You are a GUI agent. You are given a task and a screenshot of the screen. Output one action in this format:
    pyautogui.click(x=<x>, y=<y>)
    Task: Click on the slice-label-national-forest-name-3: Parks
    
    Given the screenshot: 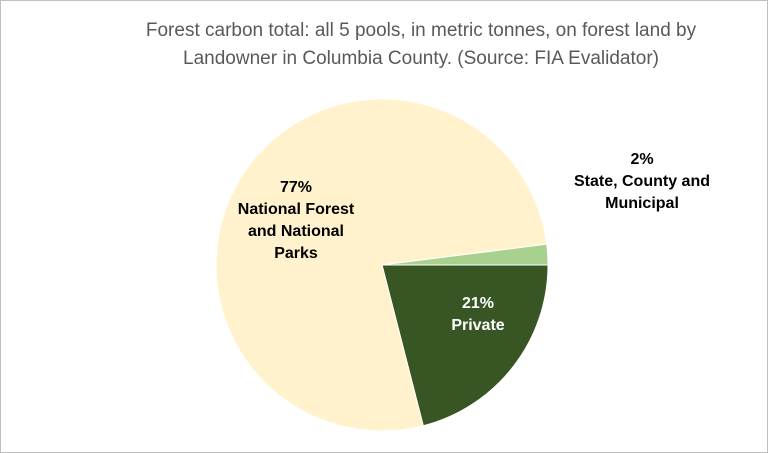 What is the action you would take?
    pyautogui.click(x=296, y=253)
    